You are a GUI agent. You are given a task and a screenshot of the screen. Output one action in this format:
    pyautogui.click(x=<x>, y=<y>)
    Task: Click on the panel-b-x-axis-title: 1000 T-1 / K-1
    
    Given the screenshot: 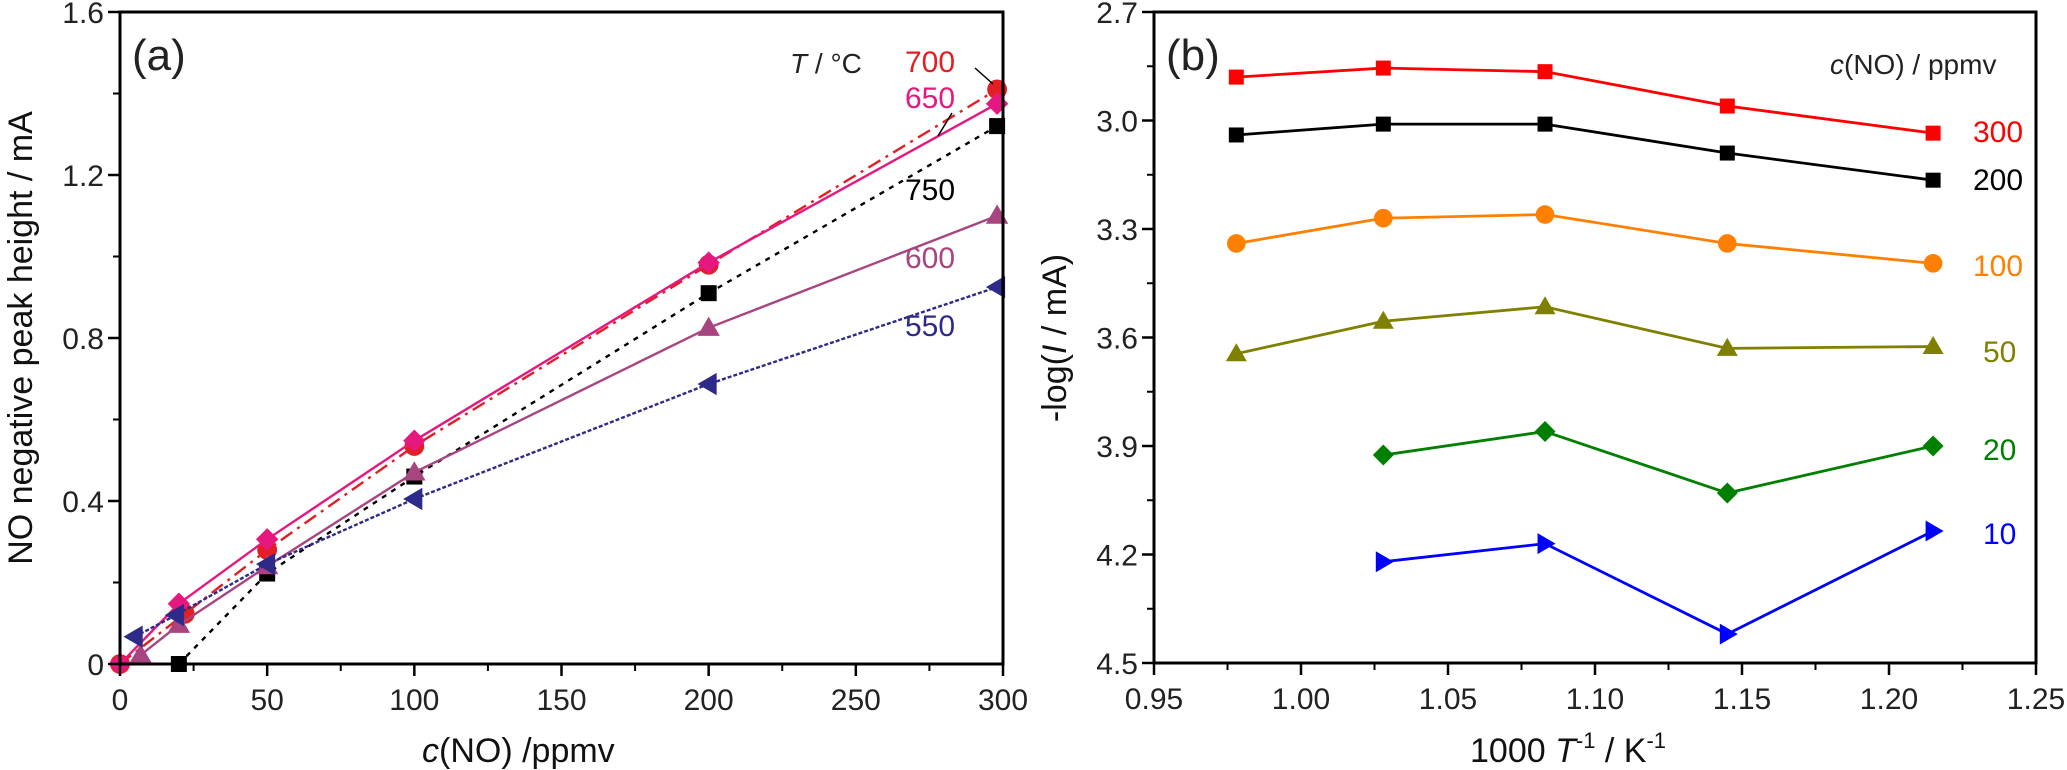 What is the action you would take?
    pyautogui.click(x=1568, y=749)
    